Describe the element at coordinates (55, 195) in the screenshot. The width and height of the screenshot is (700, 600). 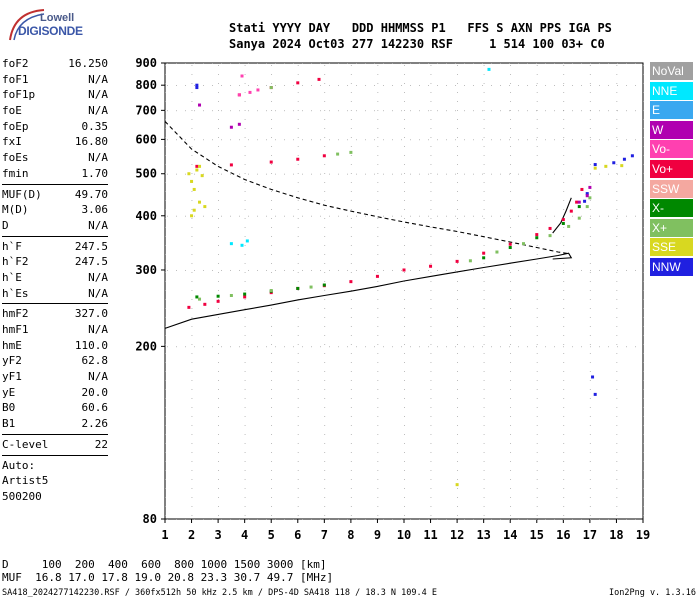
I see `param-row-mufd: MUF(D) 49.70` at that location.